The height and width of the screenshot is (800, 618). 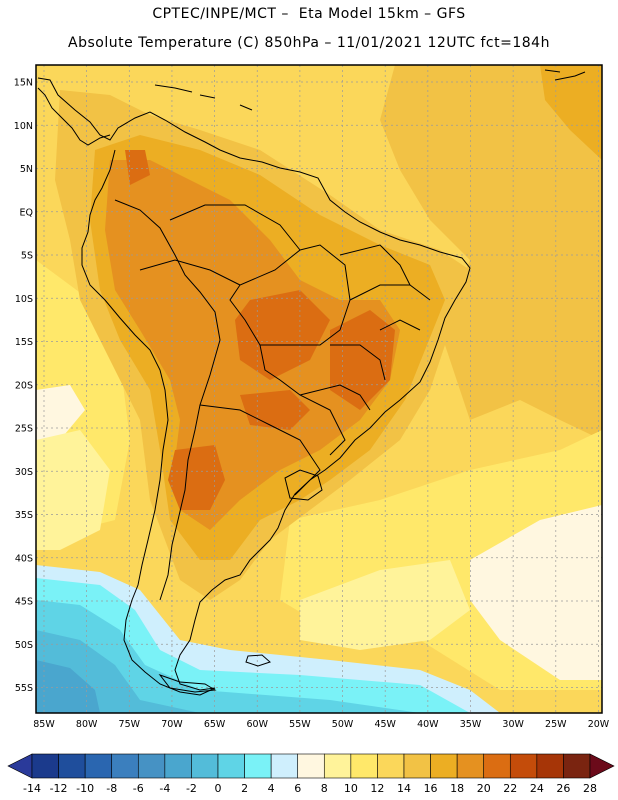 I want to click on longitude-label: 25W, so click(x=556, y=724).